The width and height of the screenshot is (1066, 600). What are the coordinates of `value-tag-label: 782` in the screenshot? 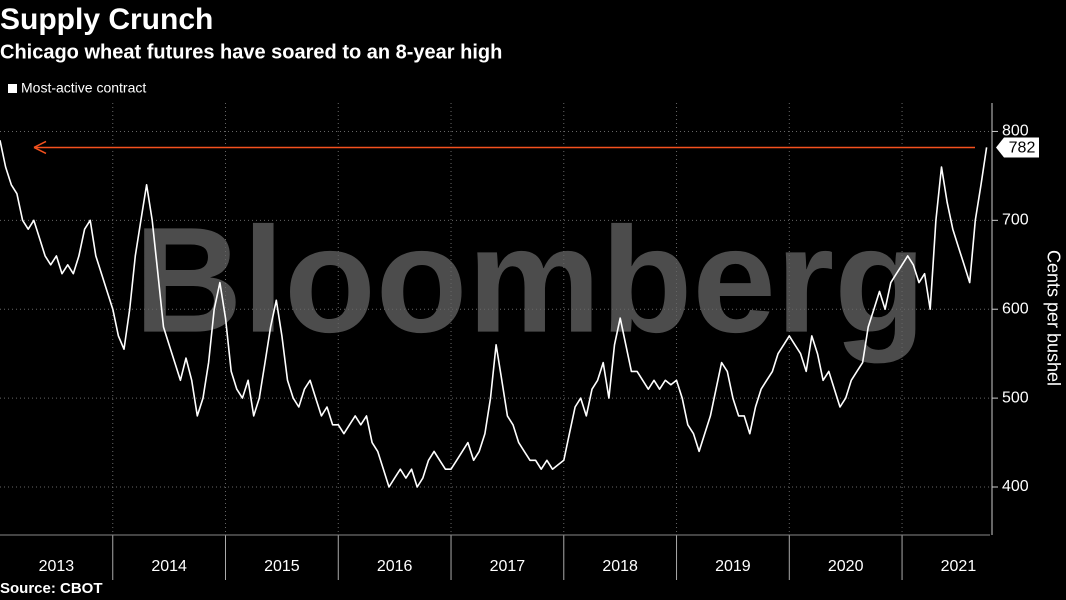 It's located at (1022, 148).